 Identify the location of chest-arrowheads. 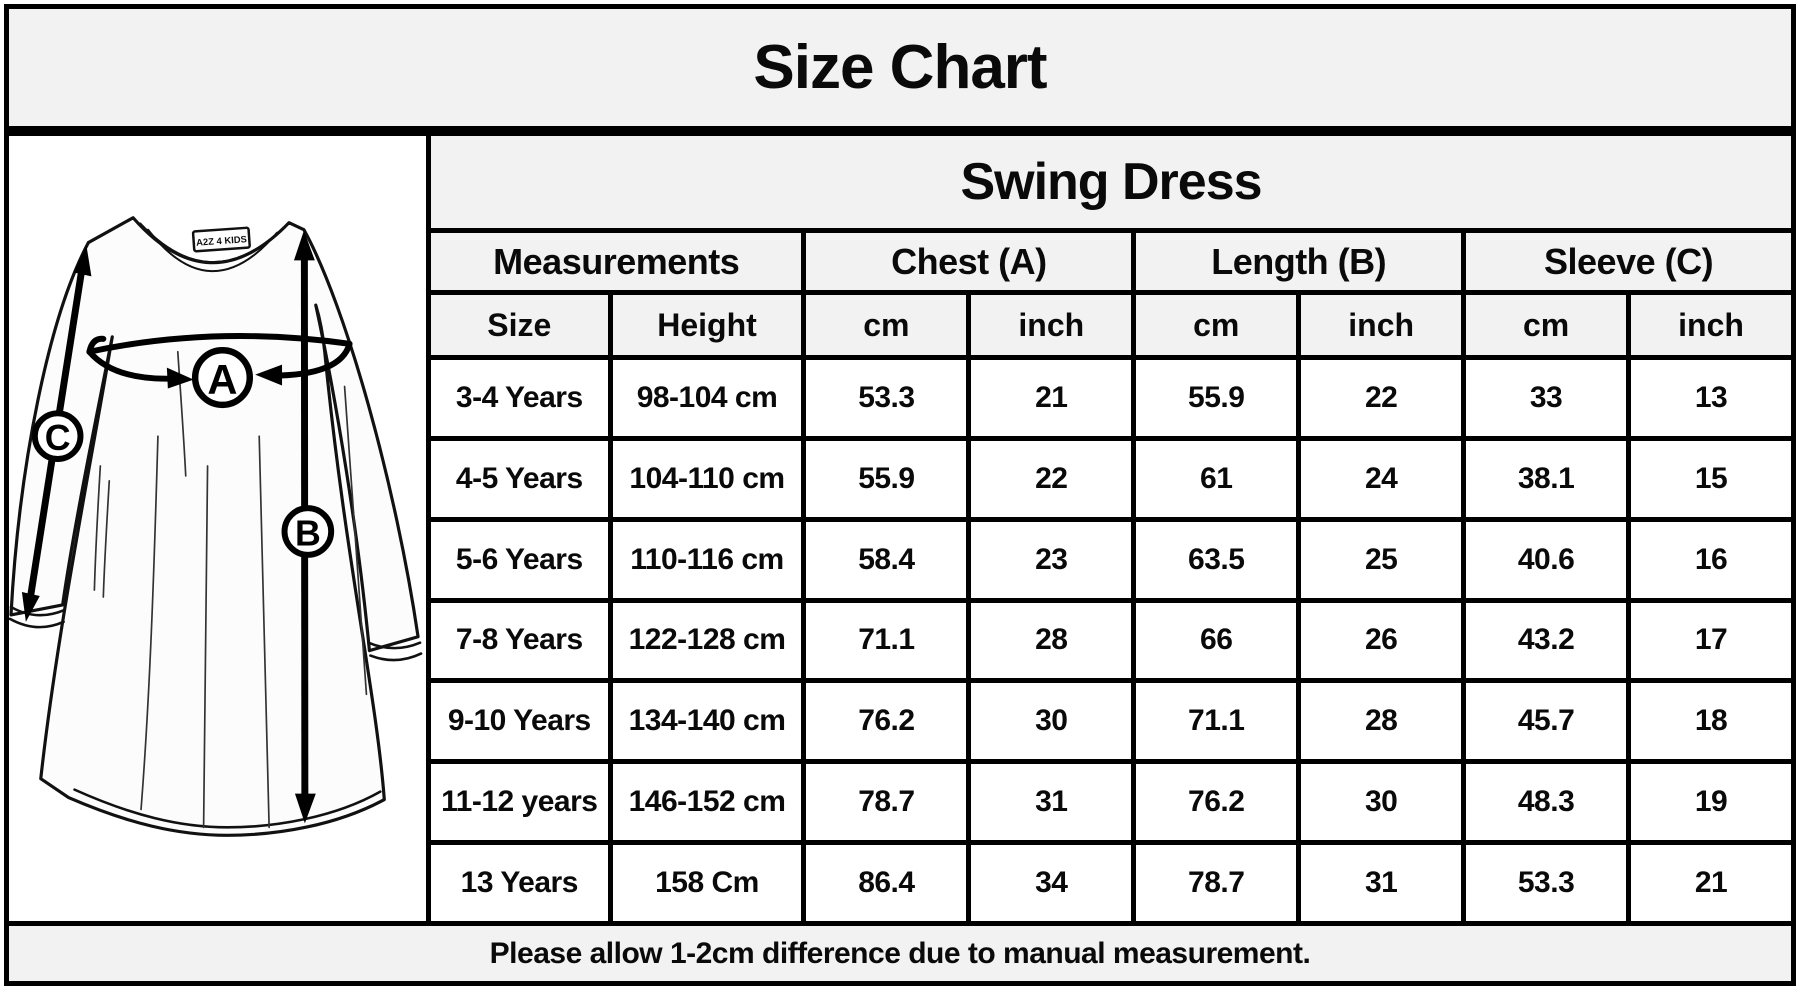
(224, 376).